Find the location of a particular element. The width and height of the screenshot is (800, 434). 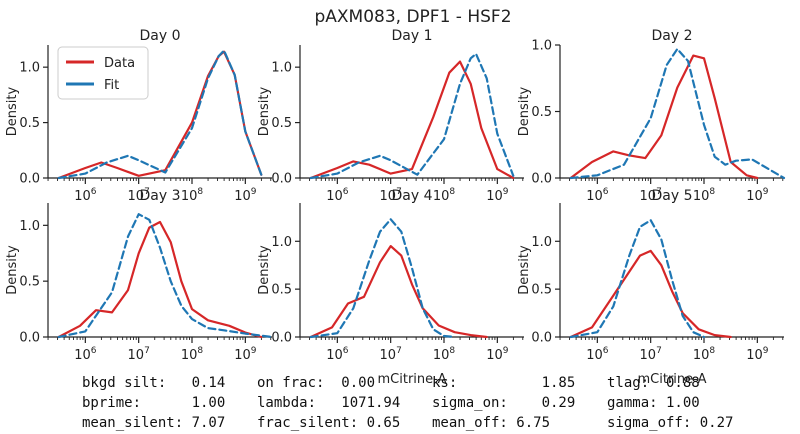

legend-frame is located at coordinates (103, 73).